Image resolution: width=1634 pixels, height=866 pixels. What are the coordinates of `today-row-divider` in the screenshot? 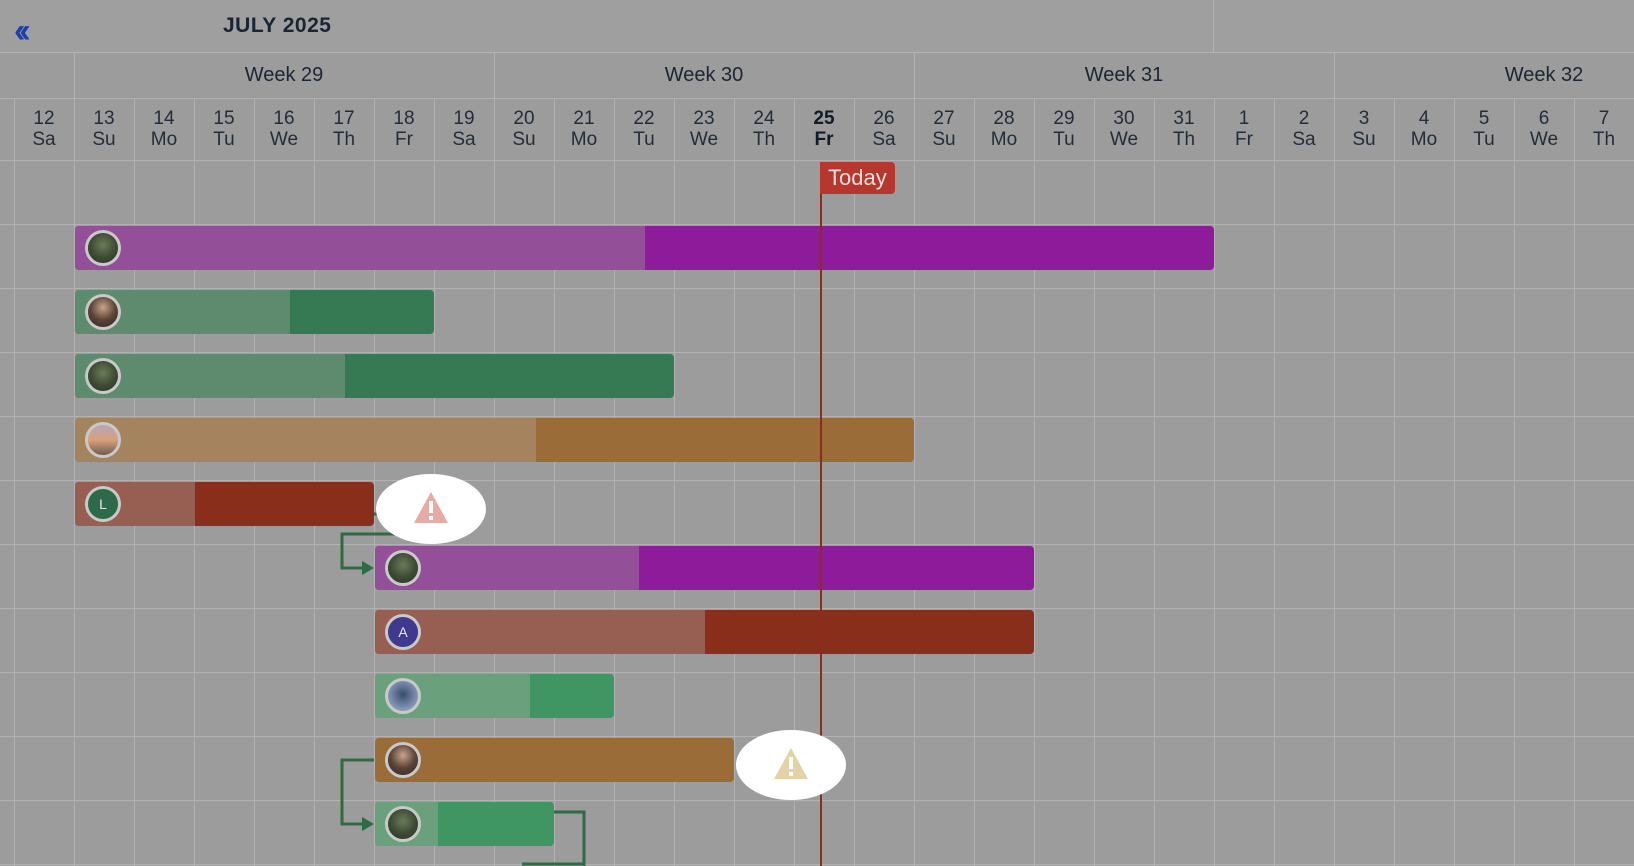 It's located at (817, 224).